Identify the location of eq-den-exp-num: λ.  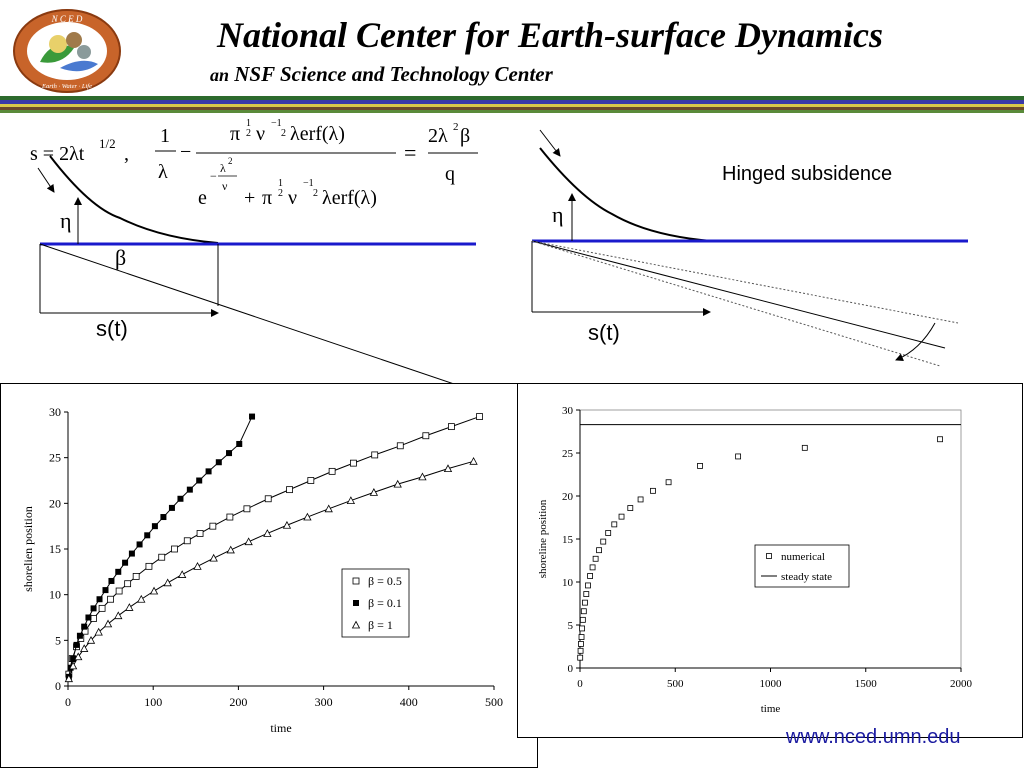
(223, 168).